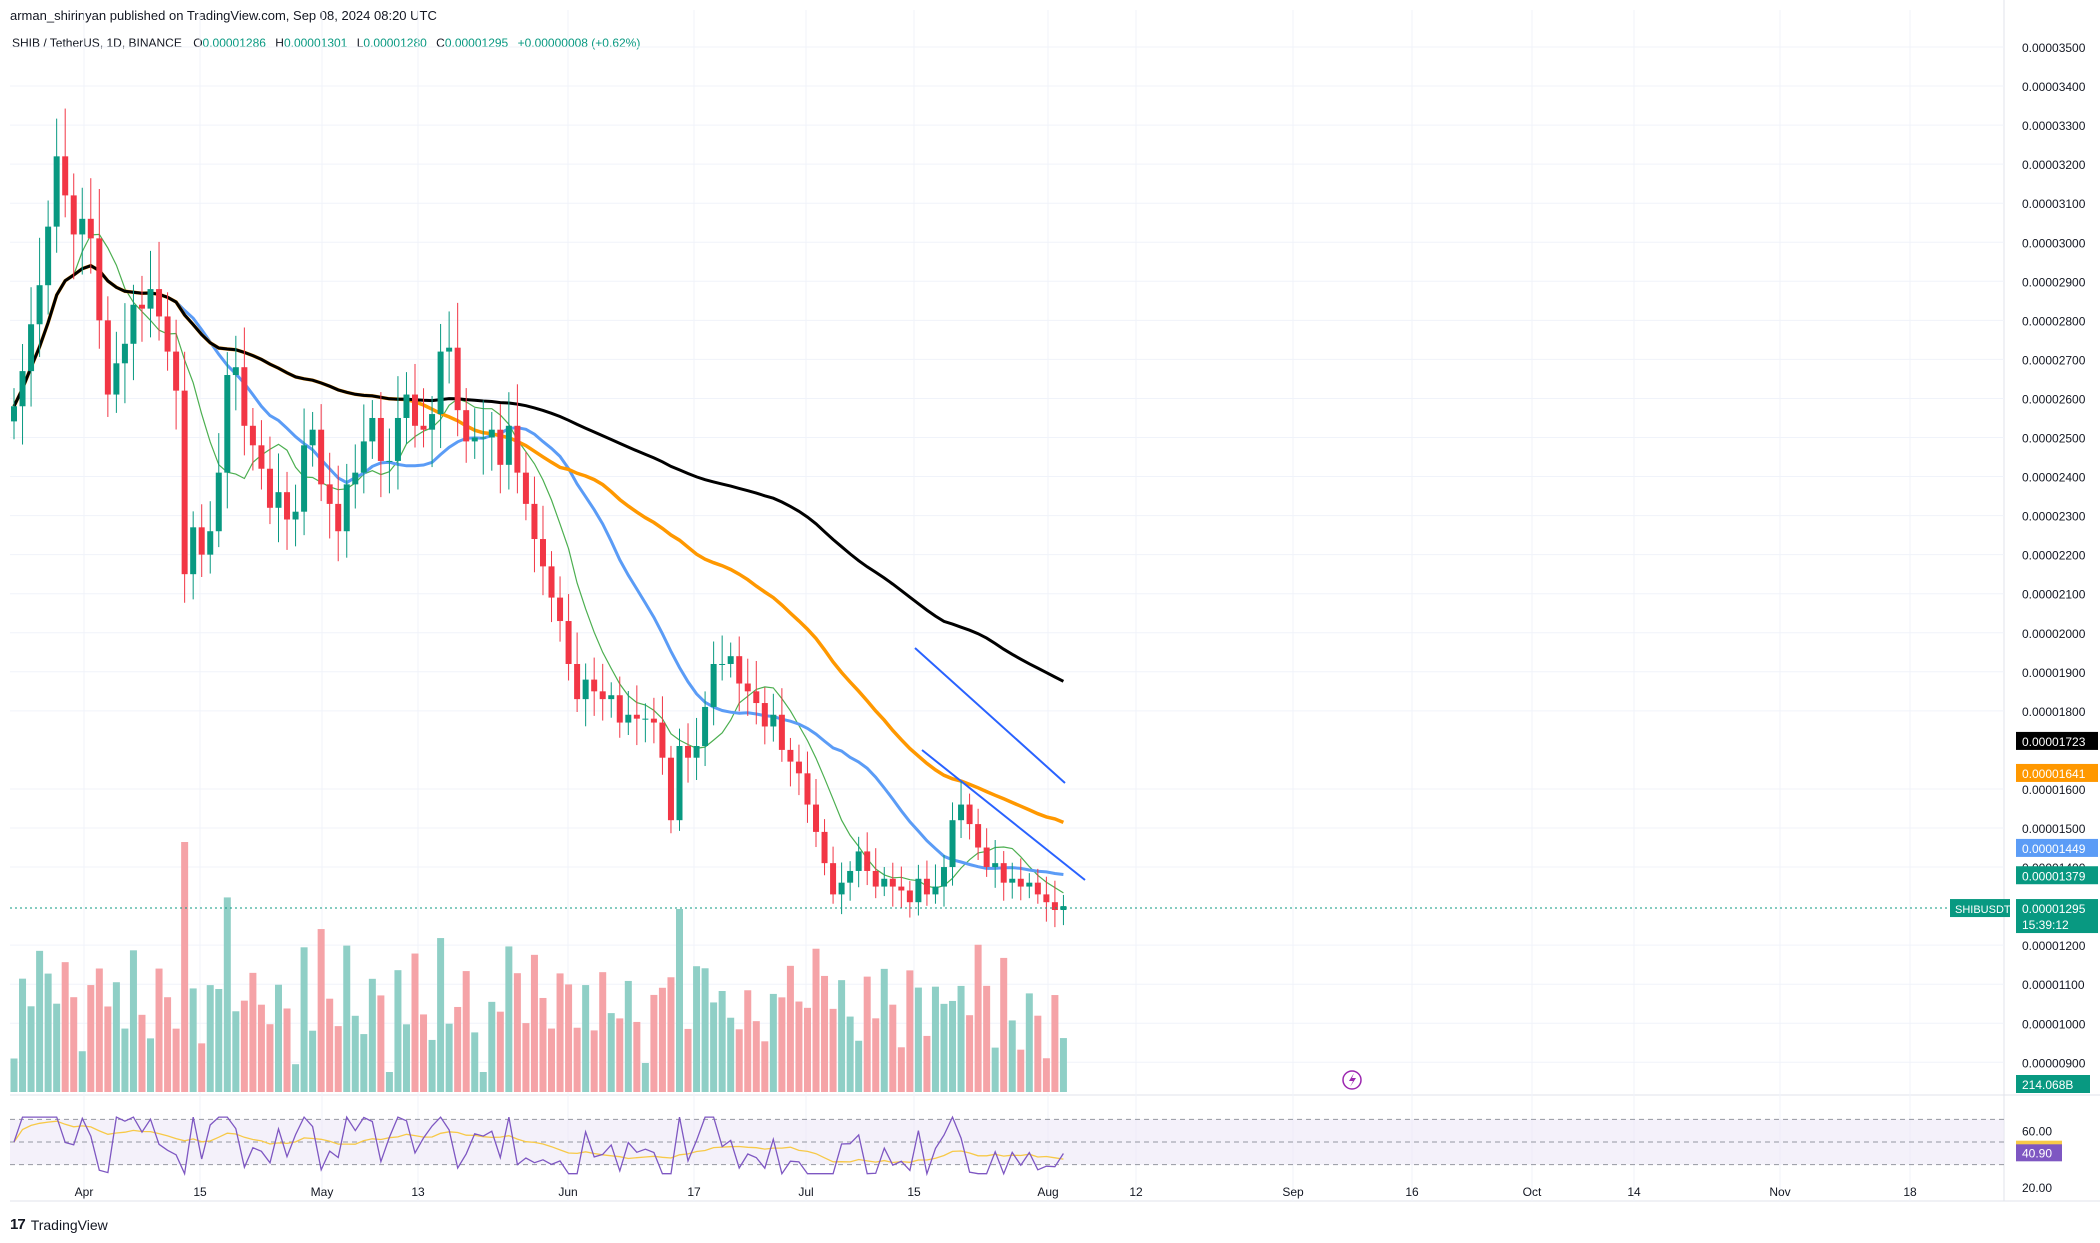  What do you see at coordinates (2037, 1132) in the screenshot?
I see `rsi-tick-label: 60.00` at bounding box center [2037, 1132].